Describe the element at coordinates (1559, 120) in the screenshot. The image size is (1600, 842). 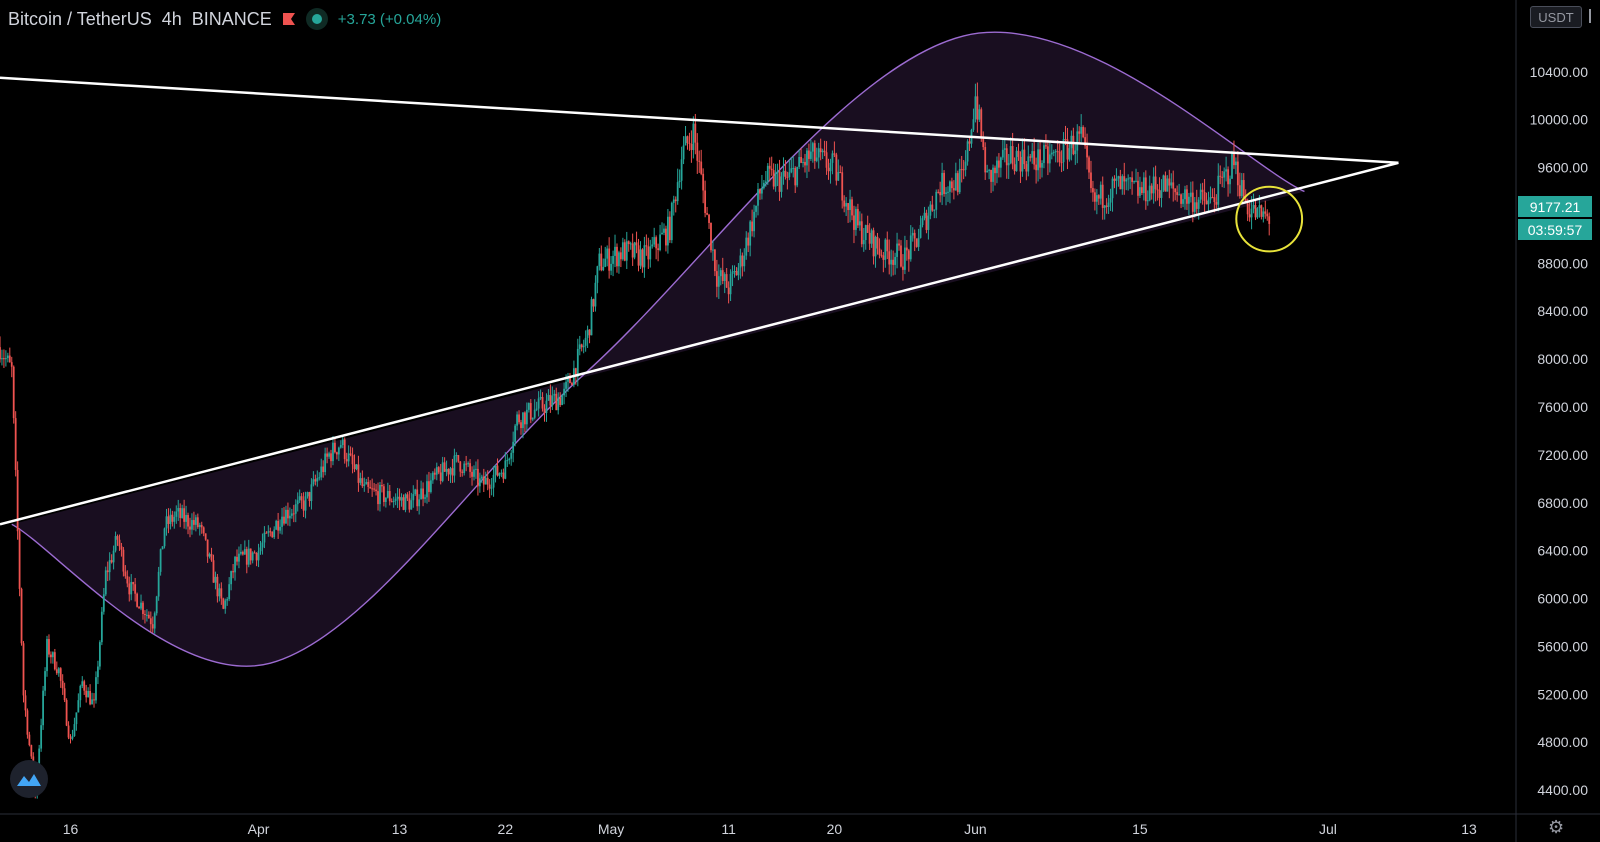
I see `price-tick-label: 10000.00` at that location.